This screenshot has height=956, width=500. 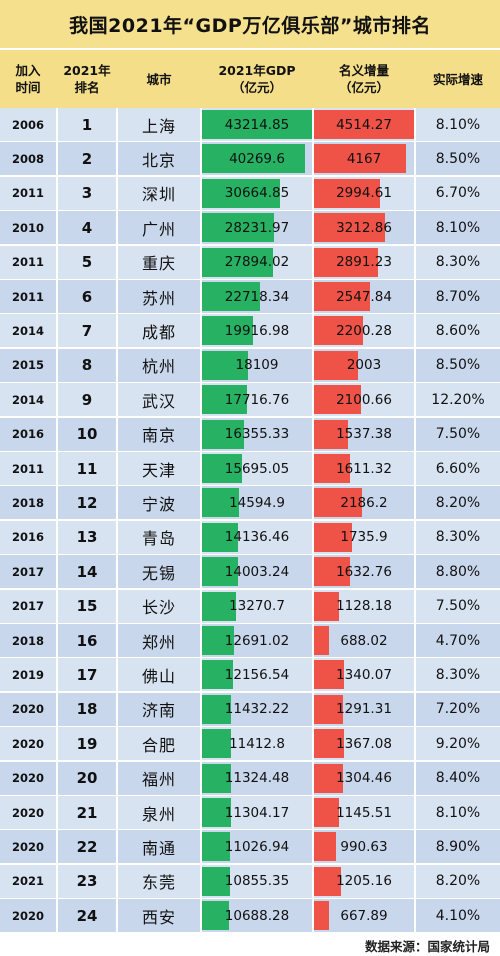 I want to click on header-join-year: 加入 时间, so click(x=28, y=79).